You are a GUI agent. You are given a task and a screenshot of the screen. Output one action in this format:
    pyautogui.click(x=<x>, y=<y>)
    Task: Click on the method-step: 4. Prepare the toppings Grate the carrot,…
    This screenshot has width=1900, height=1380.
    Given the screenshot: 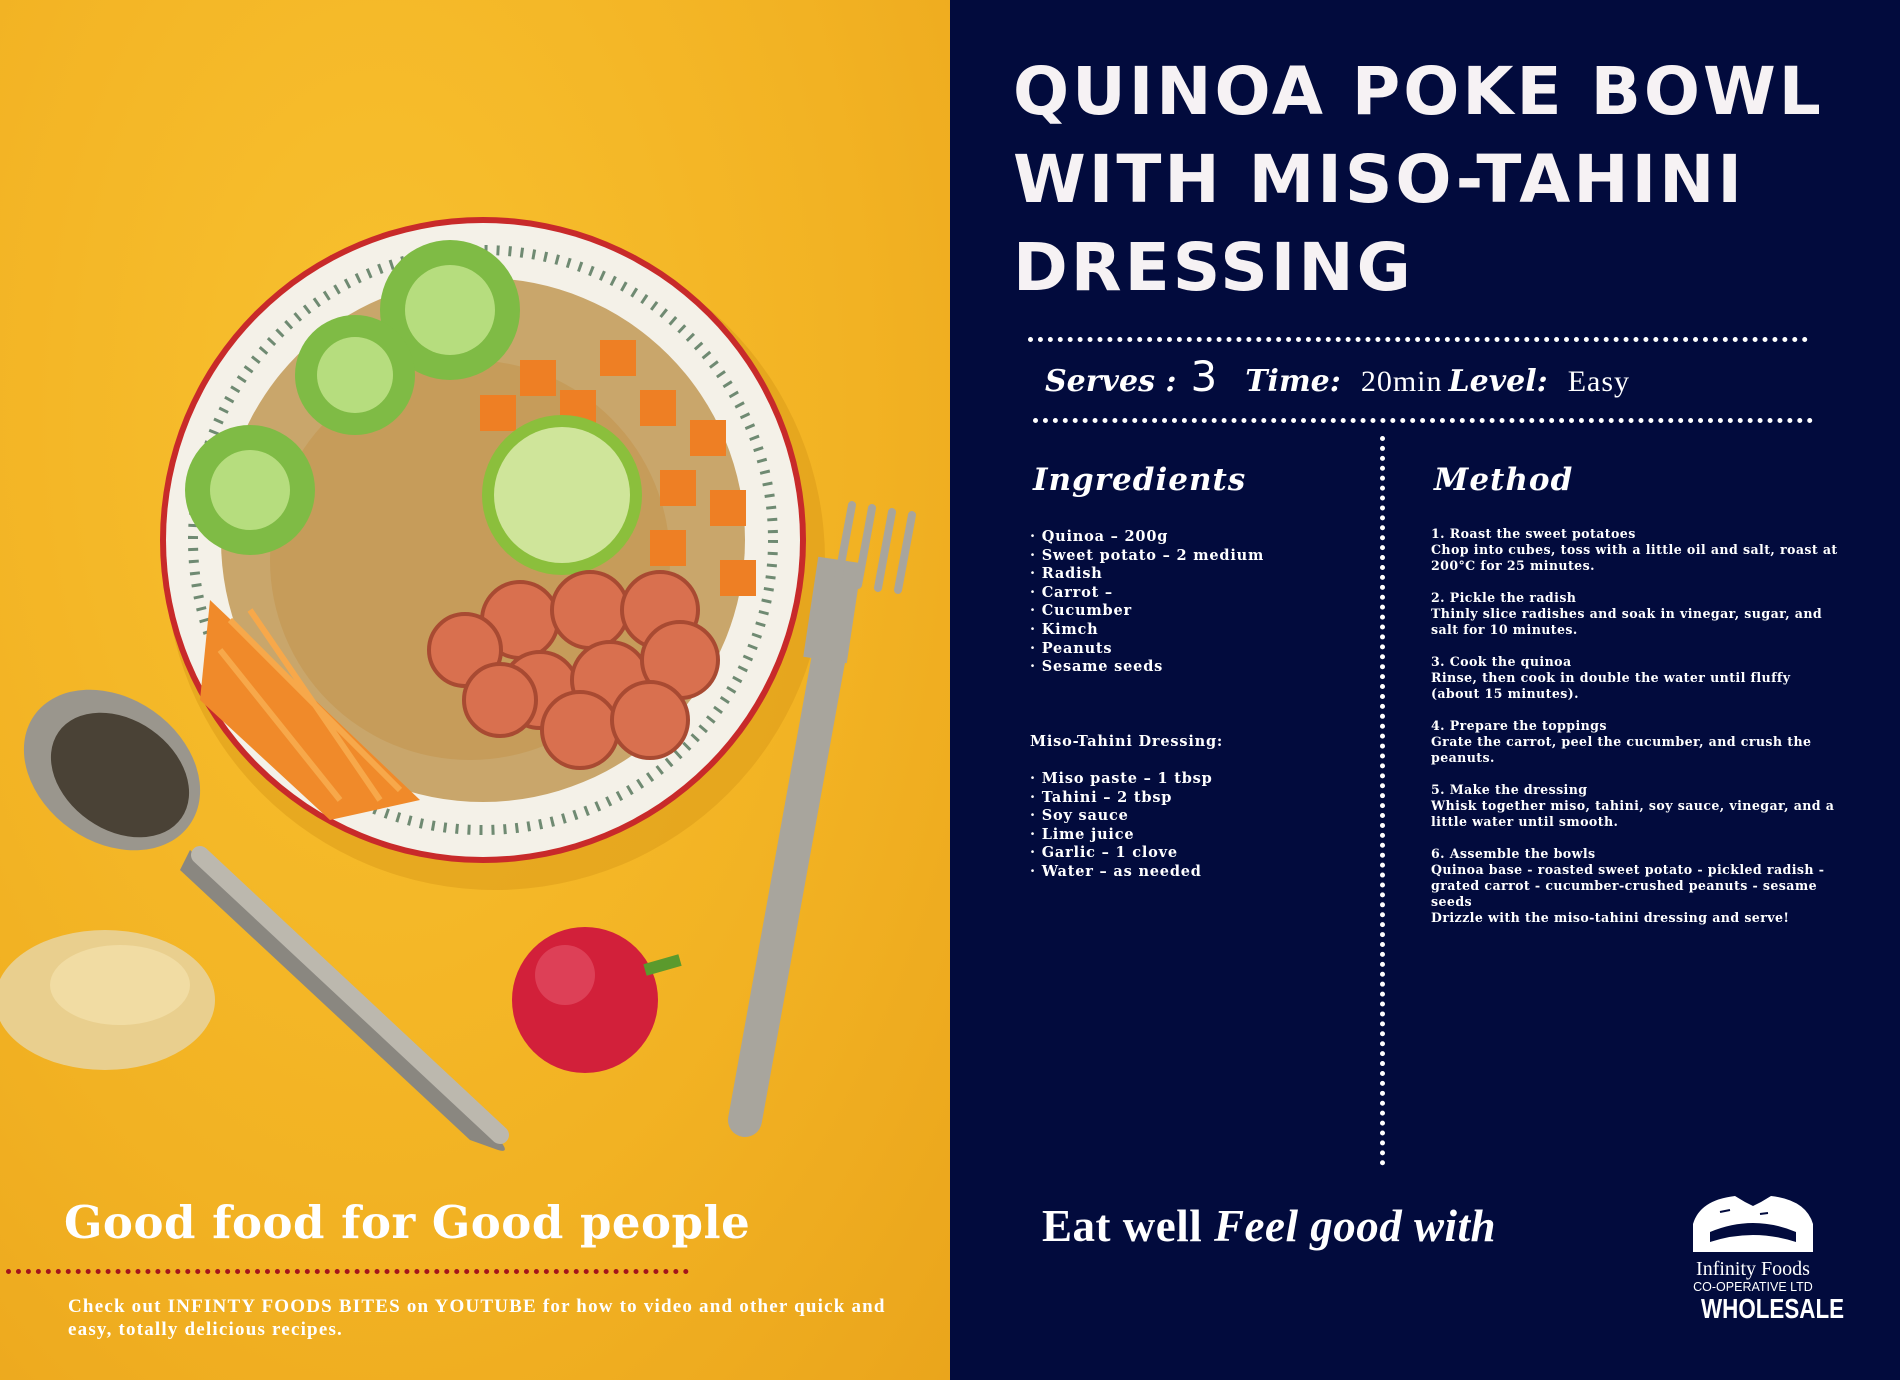 What is the action you would take?
    pyautogui.click(x=1636, y=742)
    